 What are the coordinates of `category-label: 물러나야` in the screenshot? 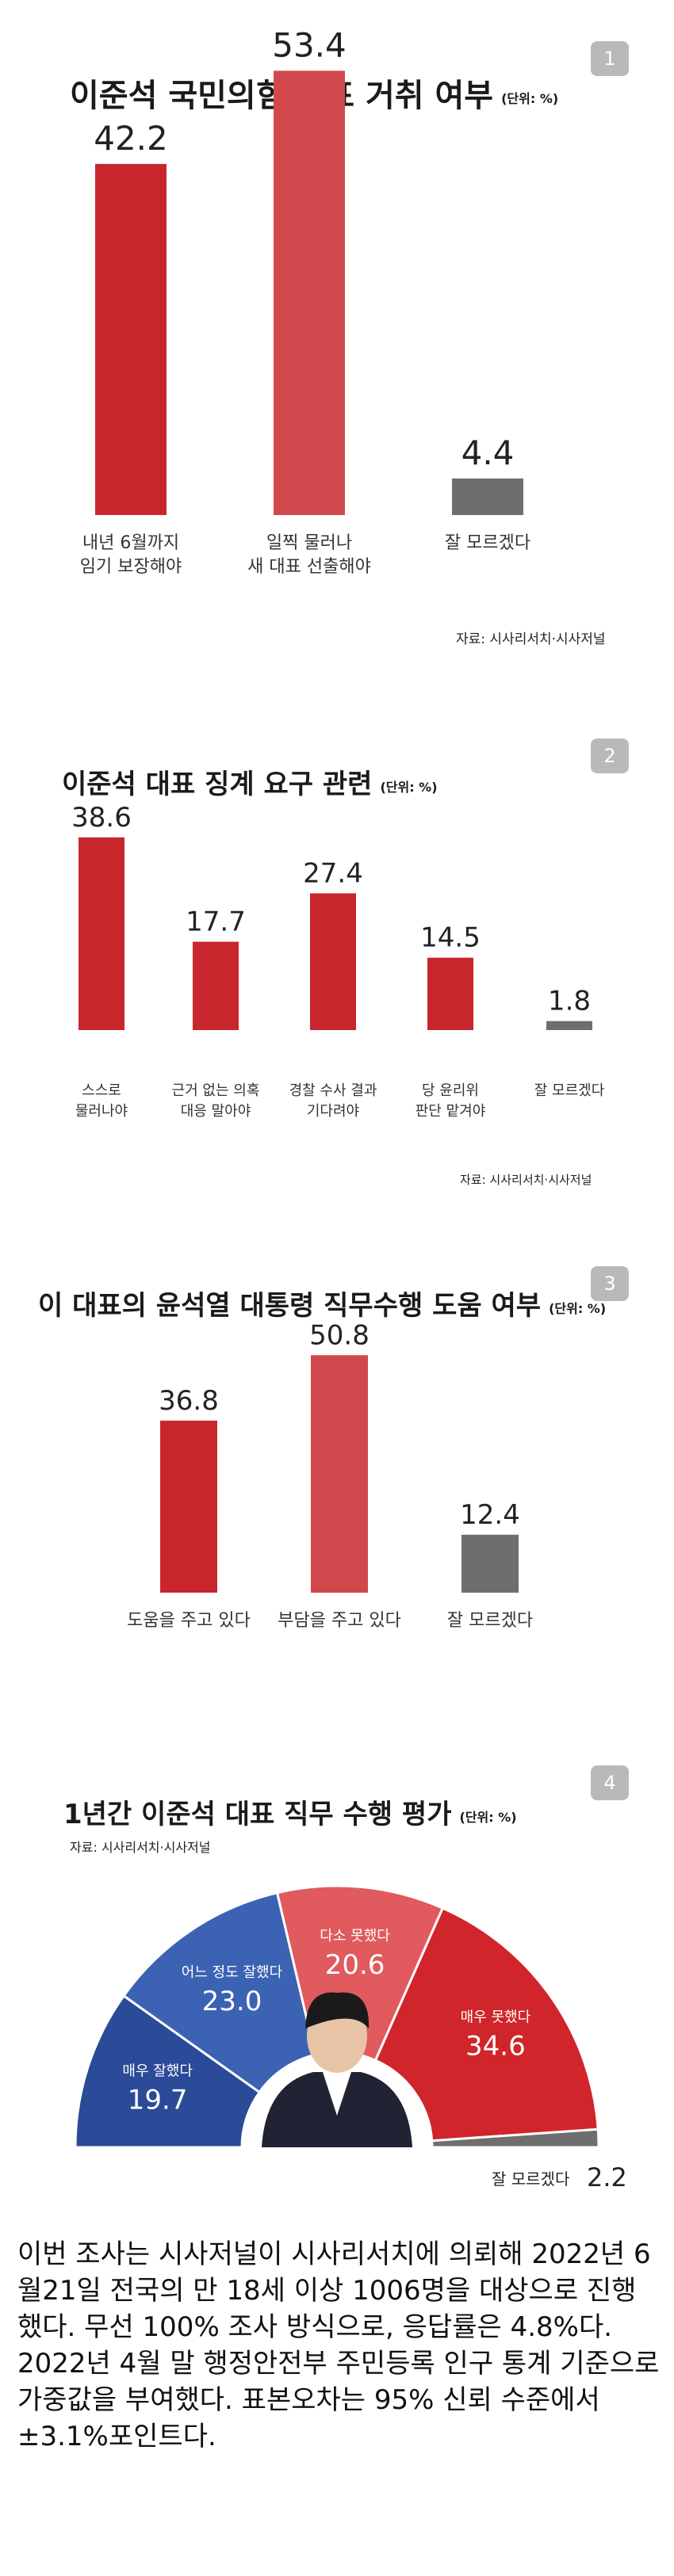 It's located at (101, 1111).